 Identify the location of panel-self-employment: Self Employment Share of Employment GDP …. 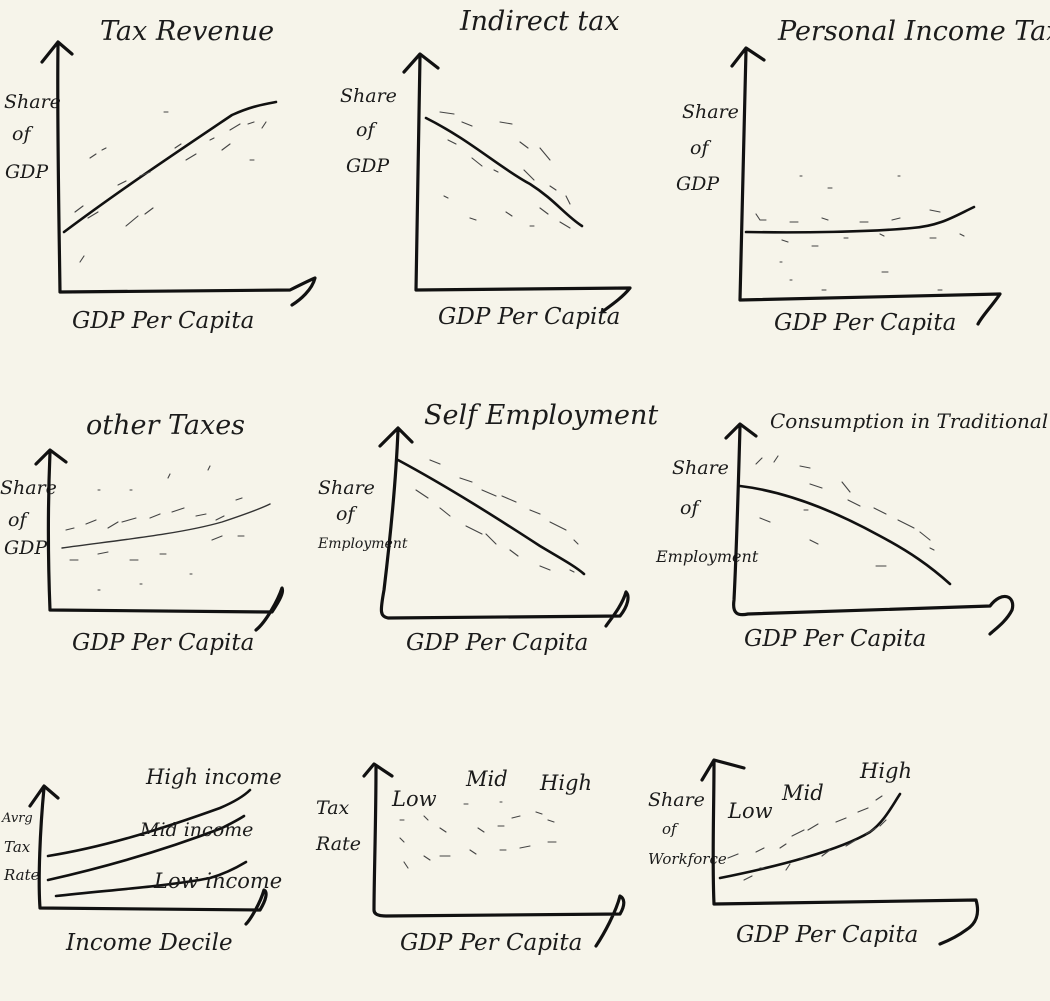
(487, 528).